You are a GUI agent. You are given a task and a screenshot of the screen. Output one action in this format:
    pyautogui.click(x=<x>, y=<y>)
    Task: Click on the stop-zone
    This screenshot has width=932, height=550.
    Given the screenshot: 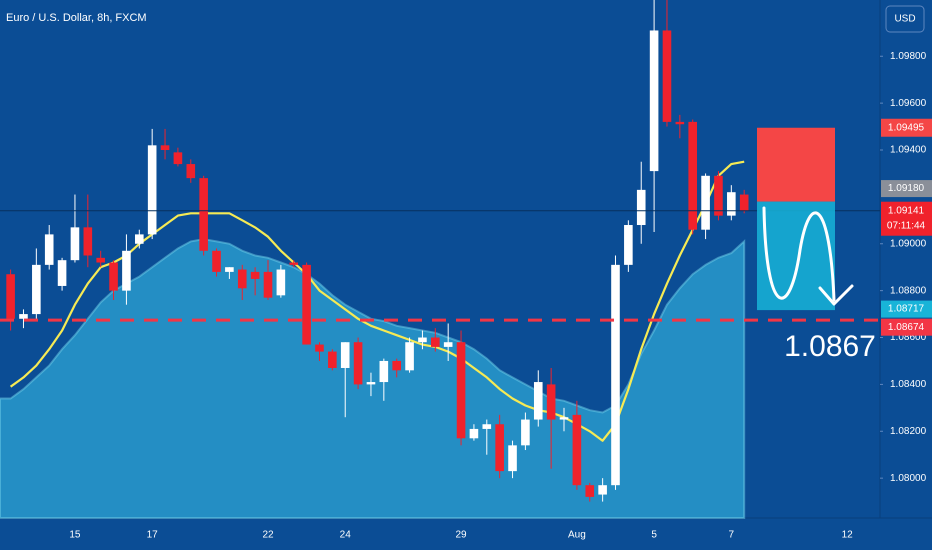 What is the action you would take?
    pyautogui.click(x=796, y=164)
    